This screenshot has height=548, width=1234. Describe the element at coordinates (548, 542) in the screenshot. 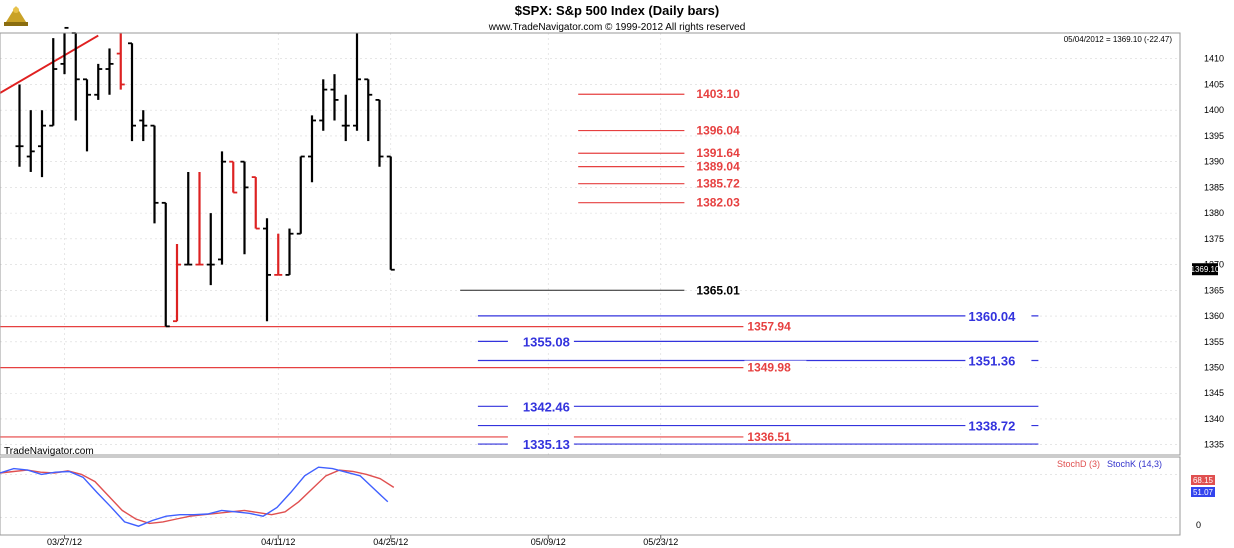

I see `x-tick-label: 05/09/12` at that location.